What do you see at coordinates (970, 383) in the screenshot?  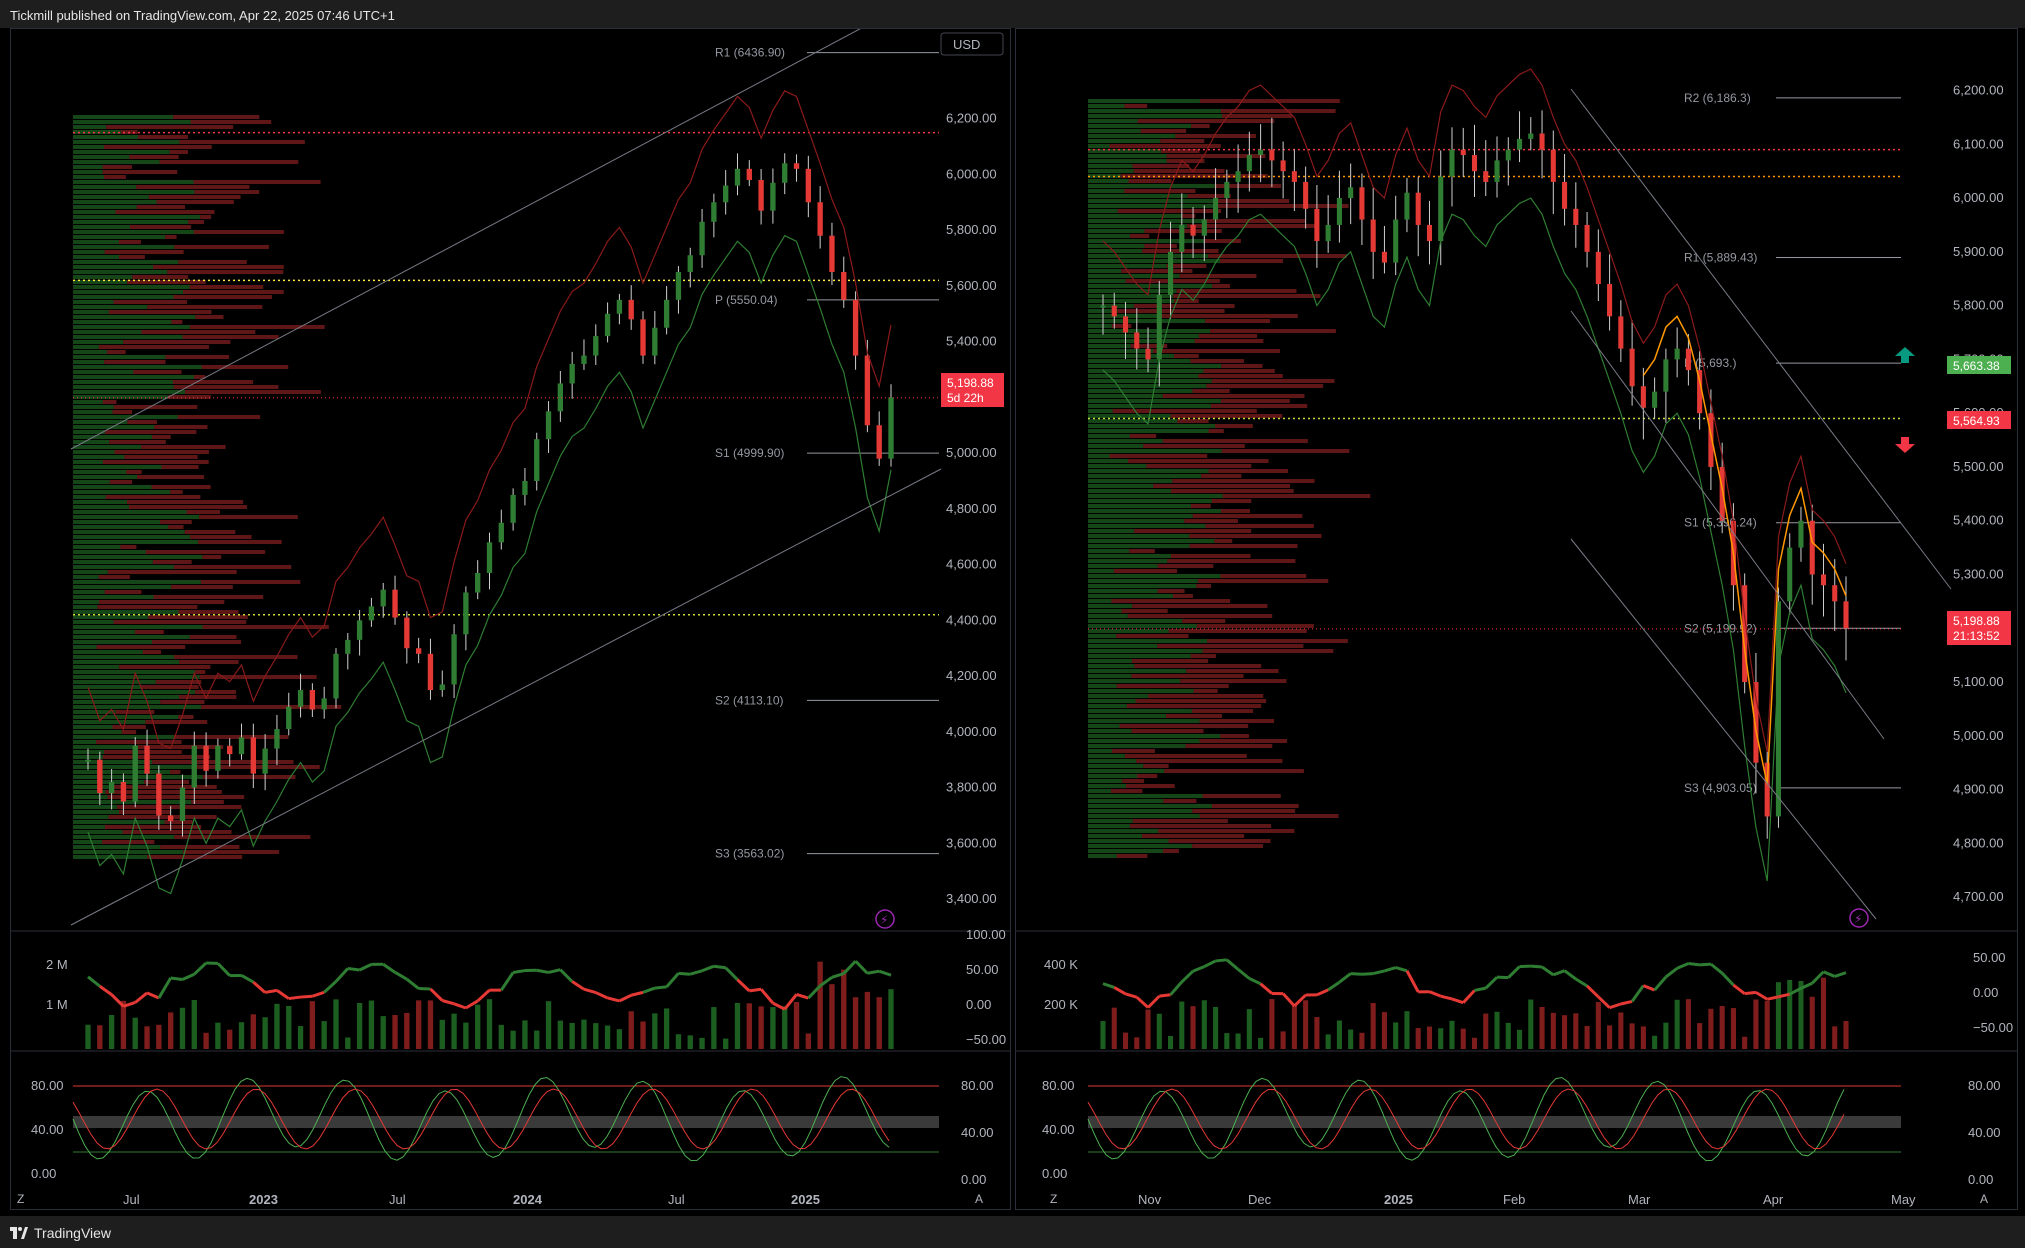 I see `last-price-value: 5,198.88` at bounding box center [970, 383].